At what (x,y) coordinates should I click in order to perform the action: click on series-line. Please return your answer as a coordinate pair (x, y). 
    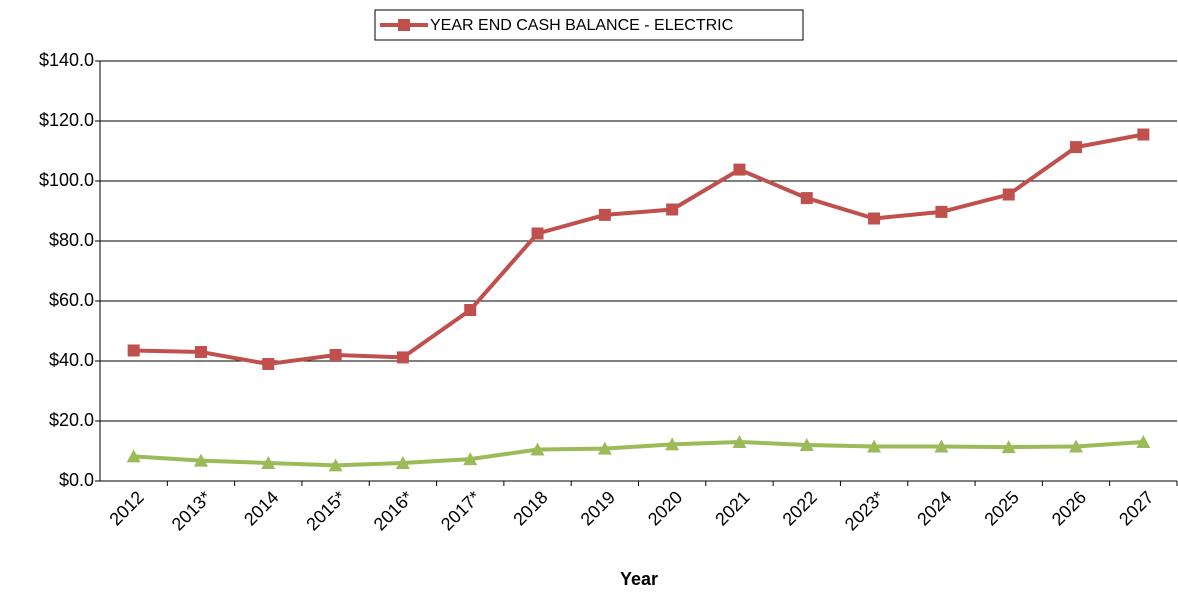
    Looking at the image, I should click on (638, 453).